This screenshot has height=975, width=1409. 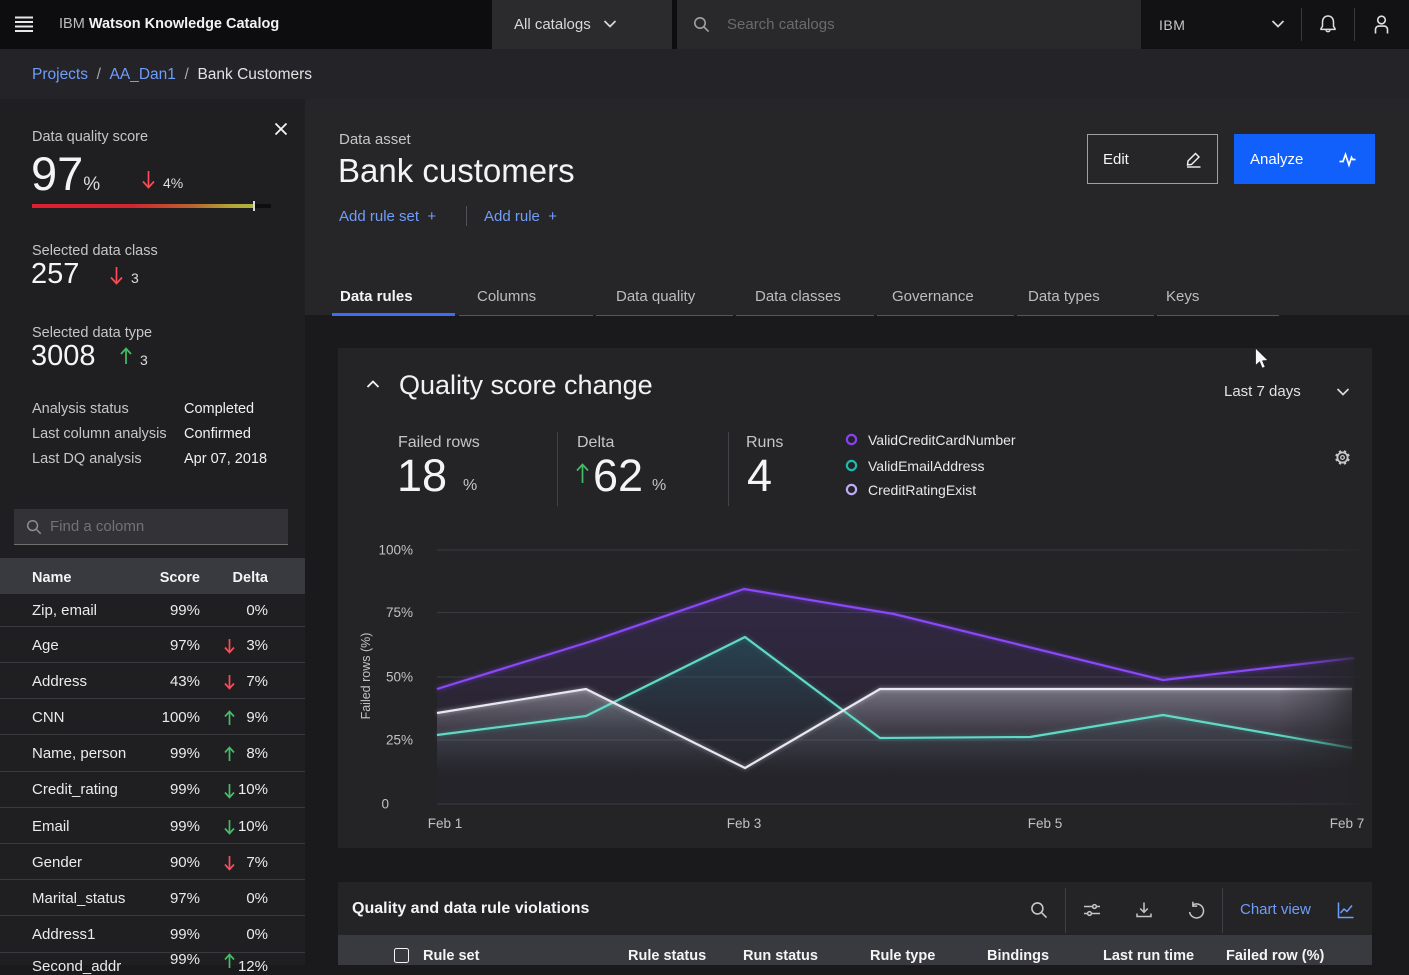 I want to click on svg-text: 100%, so click(x=395, y=550).